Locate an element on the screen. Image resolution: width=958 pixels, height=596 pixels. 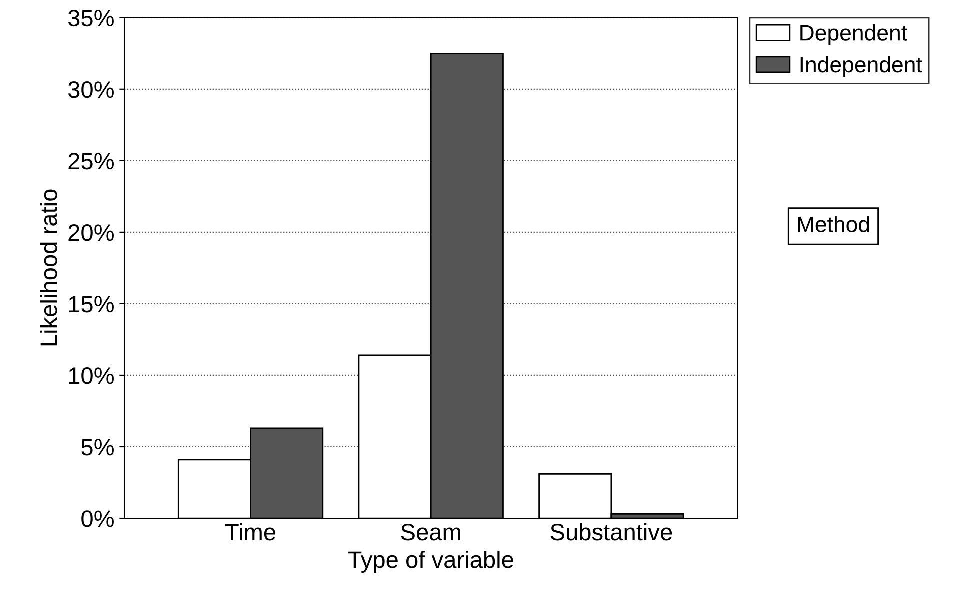
y-tick-label: 35% is located at coordinates (91, 18).